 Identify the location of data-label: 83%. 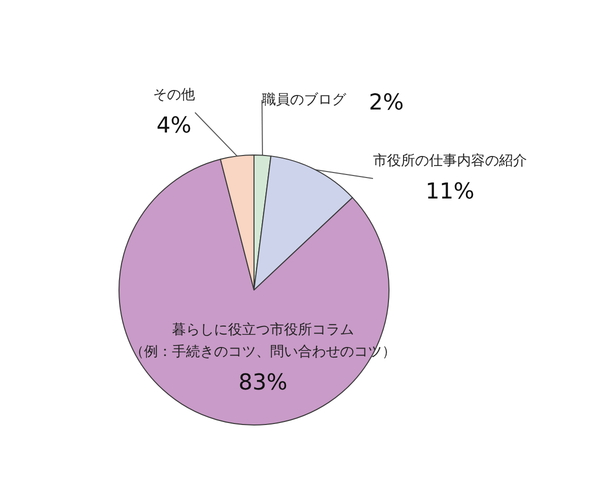
(263, 383).